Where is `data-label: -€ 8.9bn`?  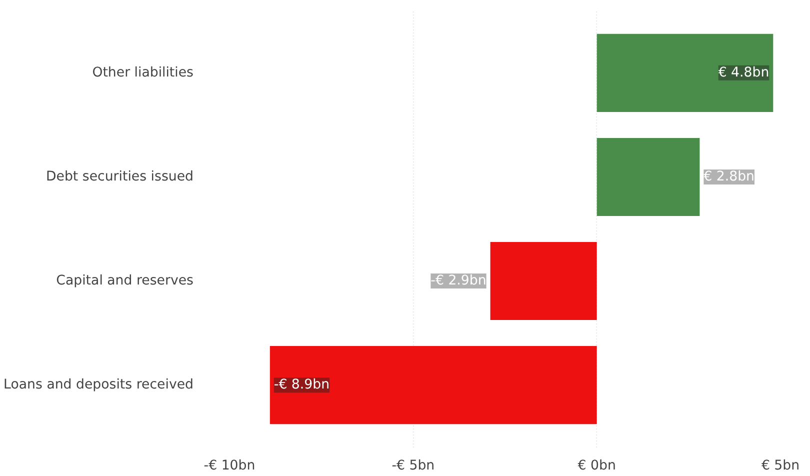 data-label: -€ 8.9bn is located at coordinates (302, 385).